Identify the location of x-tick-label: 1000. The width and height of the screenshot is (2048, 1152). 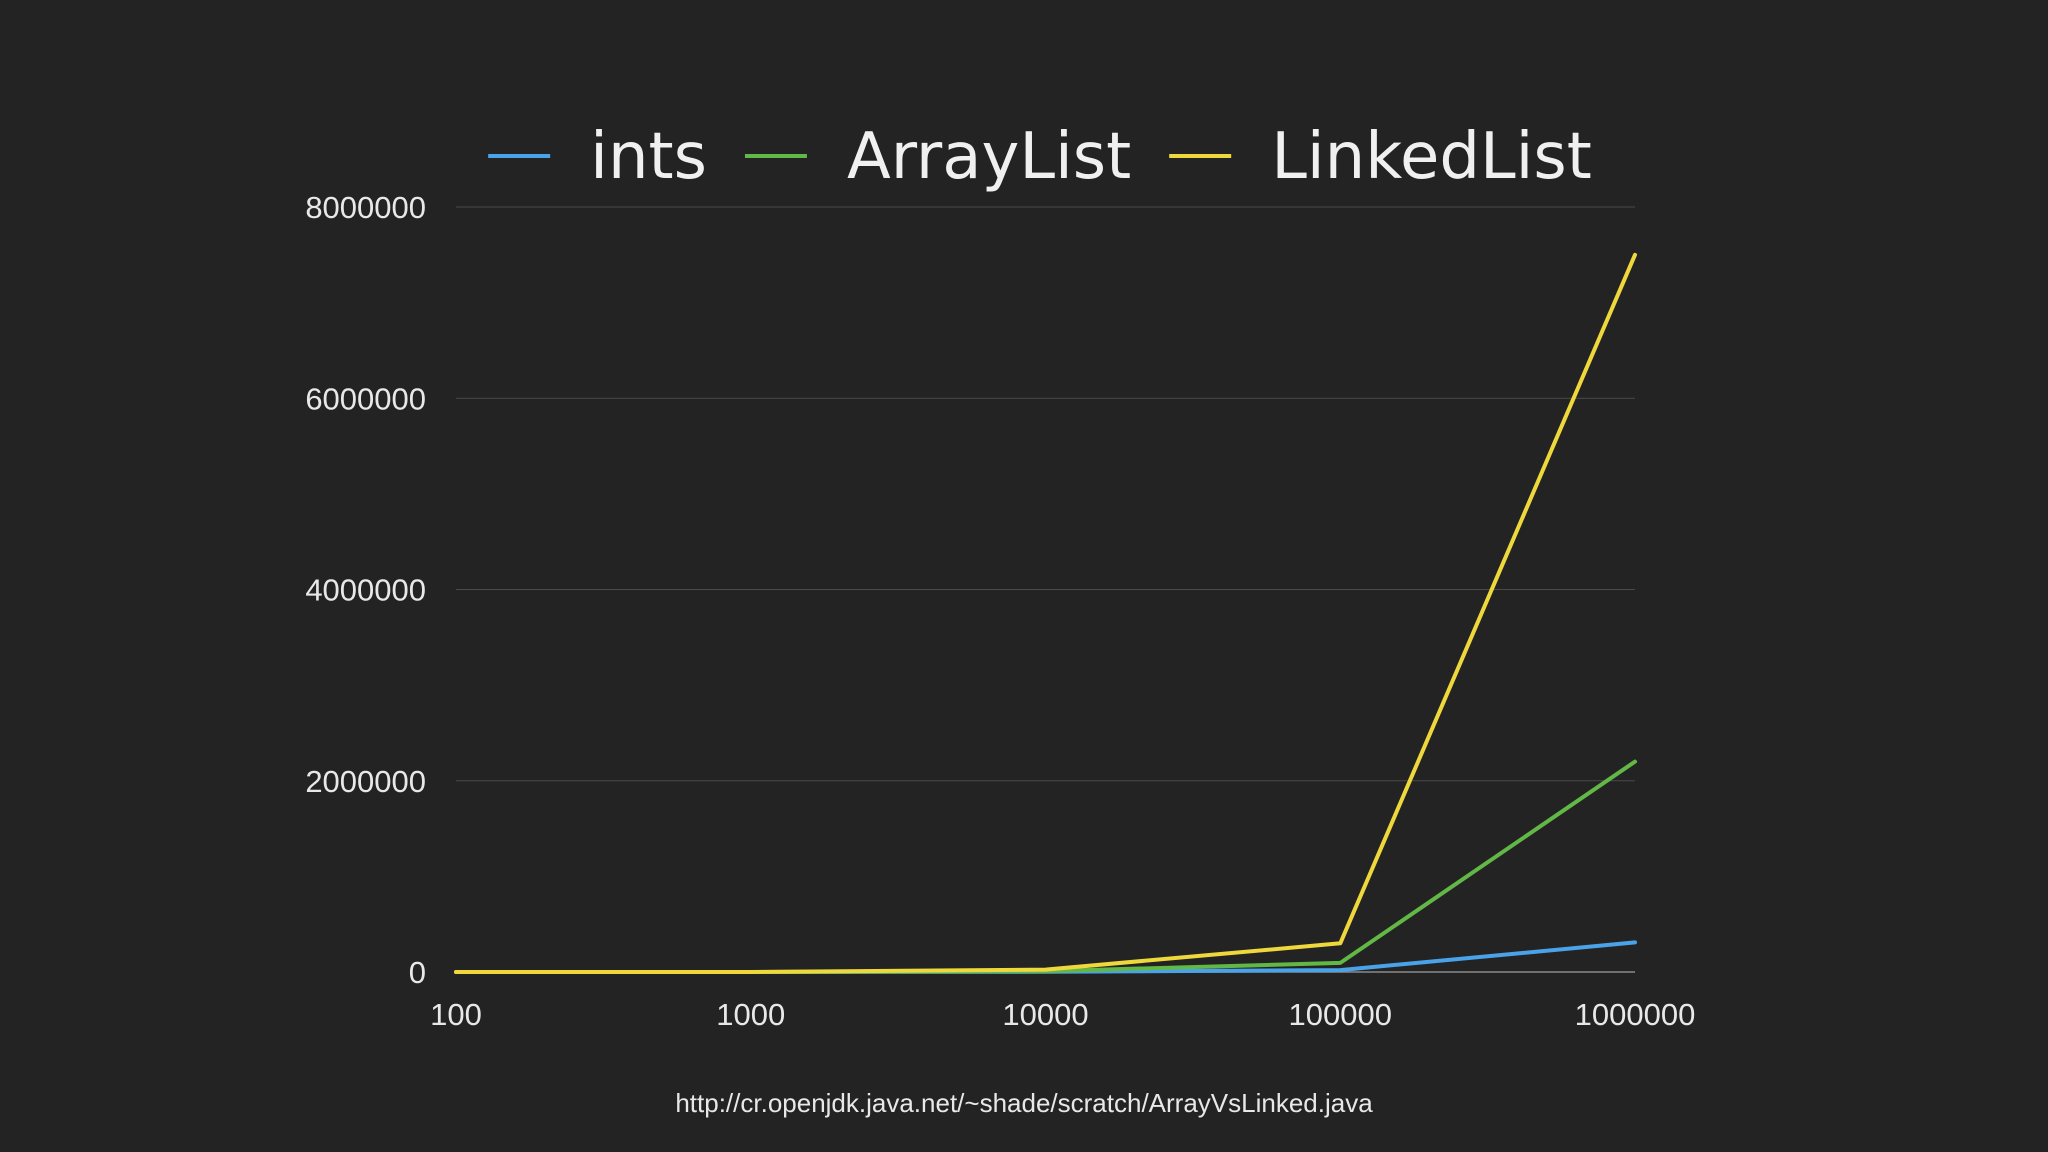
(750, 1014).